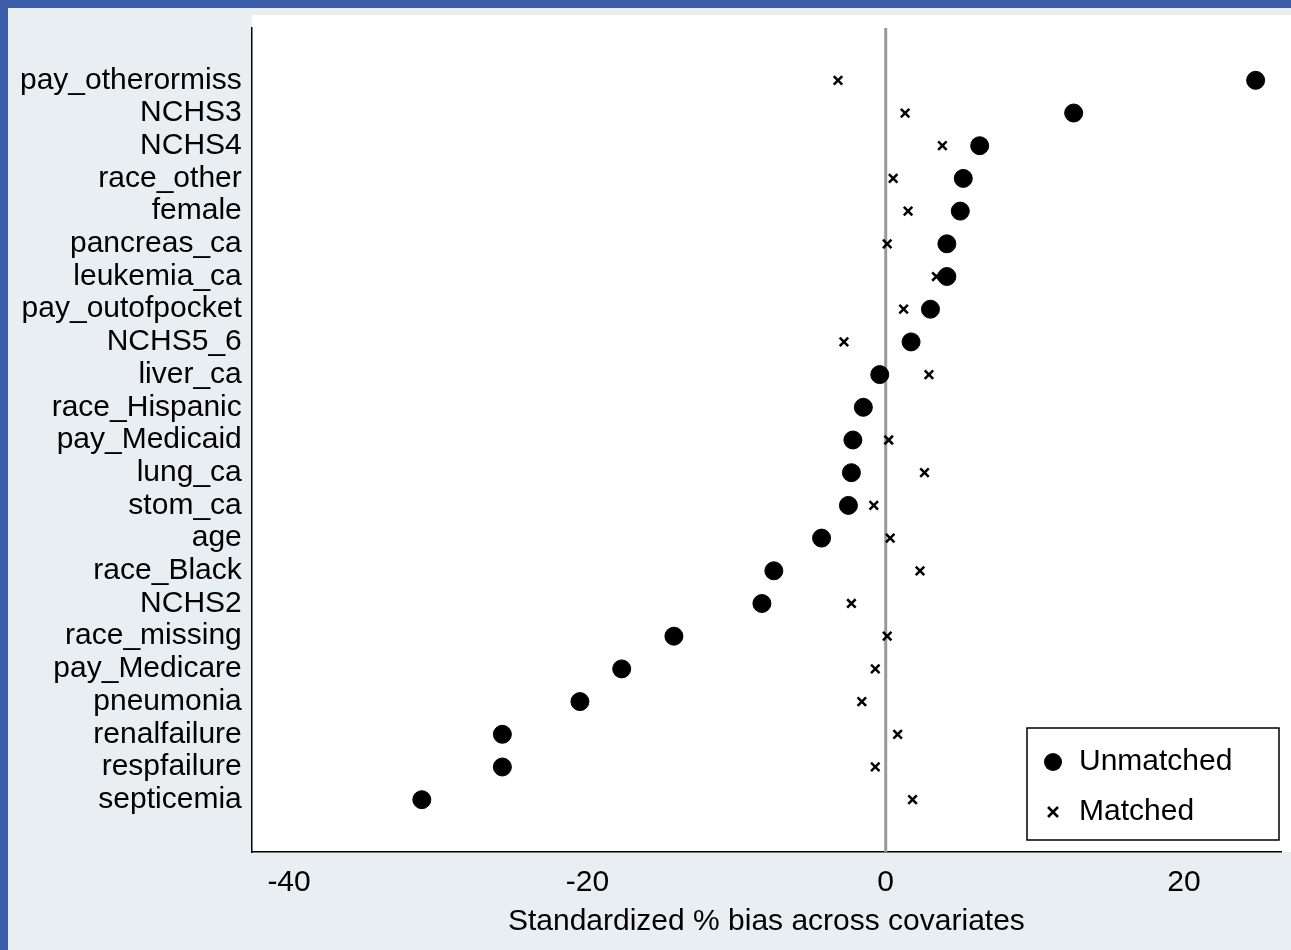 The height and width of the screenshot is (950, 1291). Describe the element at coordinates (146, 405) in the screenshot. I see `y-tick-label: race_Hispanic` at that location.